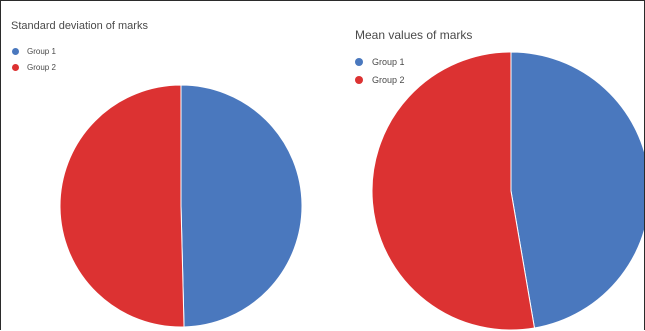  What do you see at coordinates (414, 35) in the screenshot?
I see `chart-title: Mean values of marks` at bounding box center [414, 35].